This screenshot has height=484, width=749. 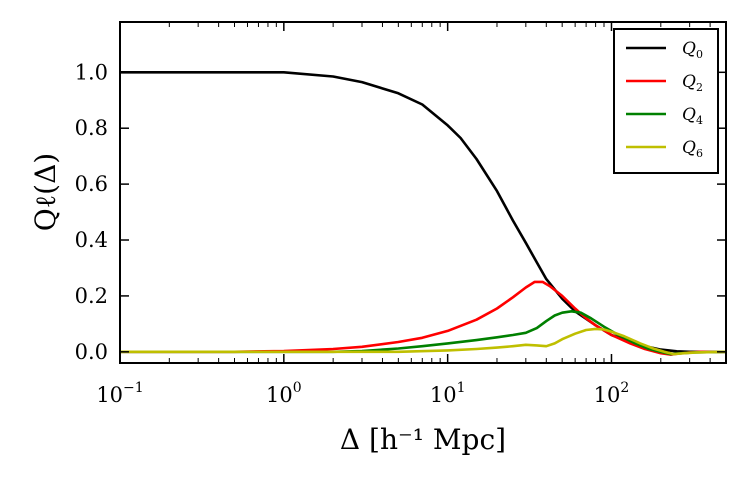 What do you see at coordinates (91, 240) in the screenshot?
I see `y-tick-label: 0.4` at bounding box center [91, 240].